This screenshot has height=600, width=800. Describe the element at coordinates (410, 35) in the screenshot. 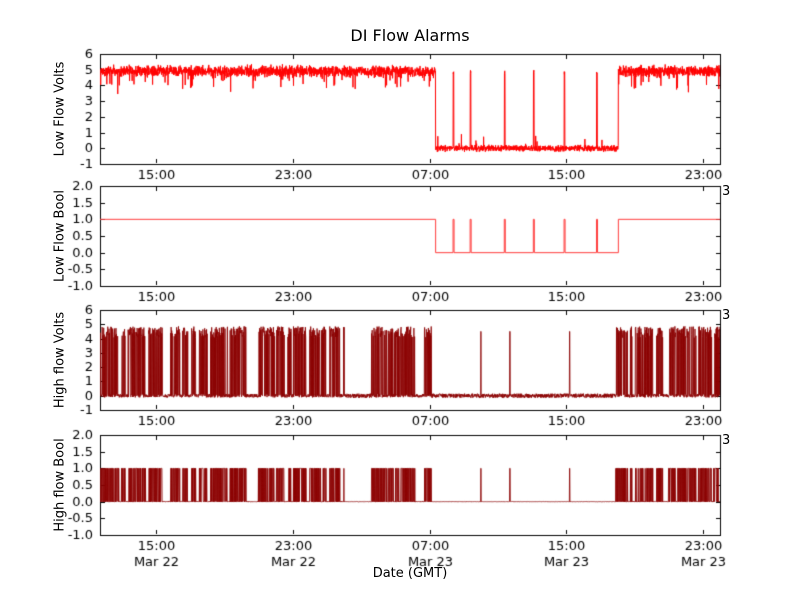

I see `chart-title: DI Flow Alarms` at that location.